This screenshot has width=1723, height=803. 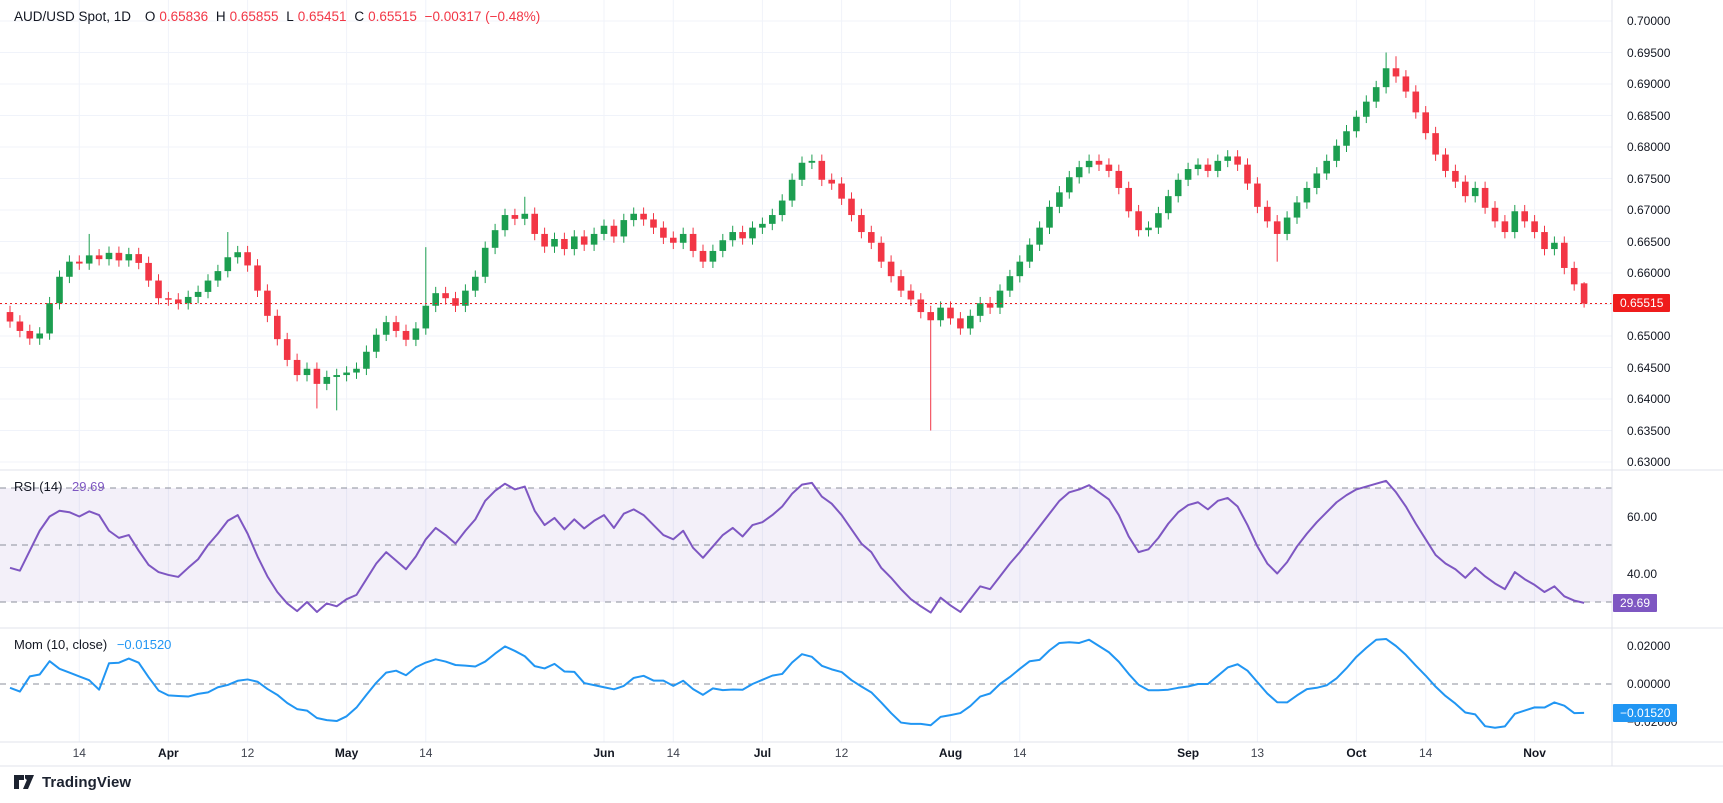 I want to click on high-label: H, so click(x=220, y=16).